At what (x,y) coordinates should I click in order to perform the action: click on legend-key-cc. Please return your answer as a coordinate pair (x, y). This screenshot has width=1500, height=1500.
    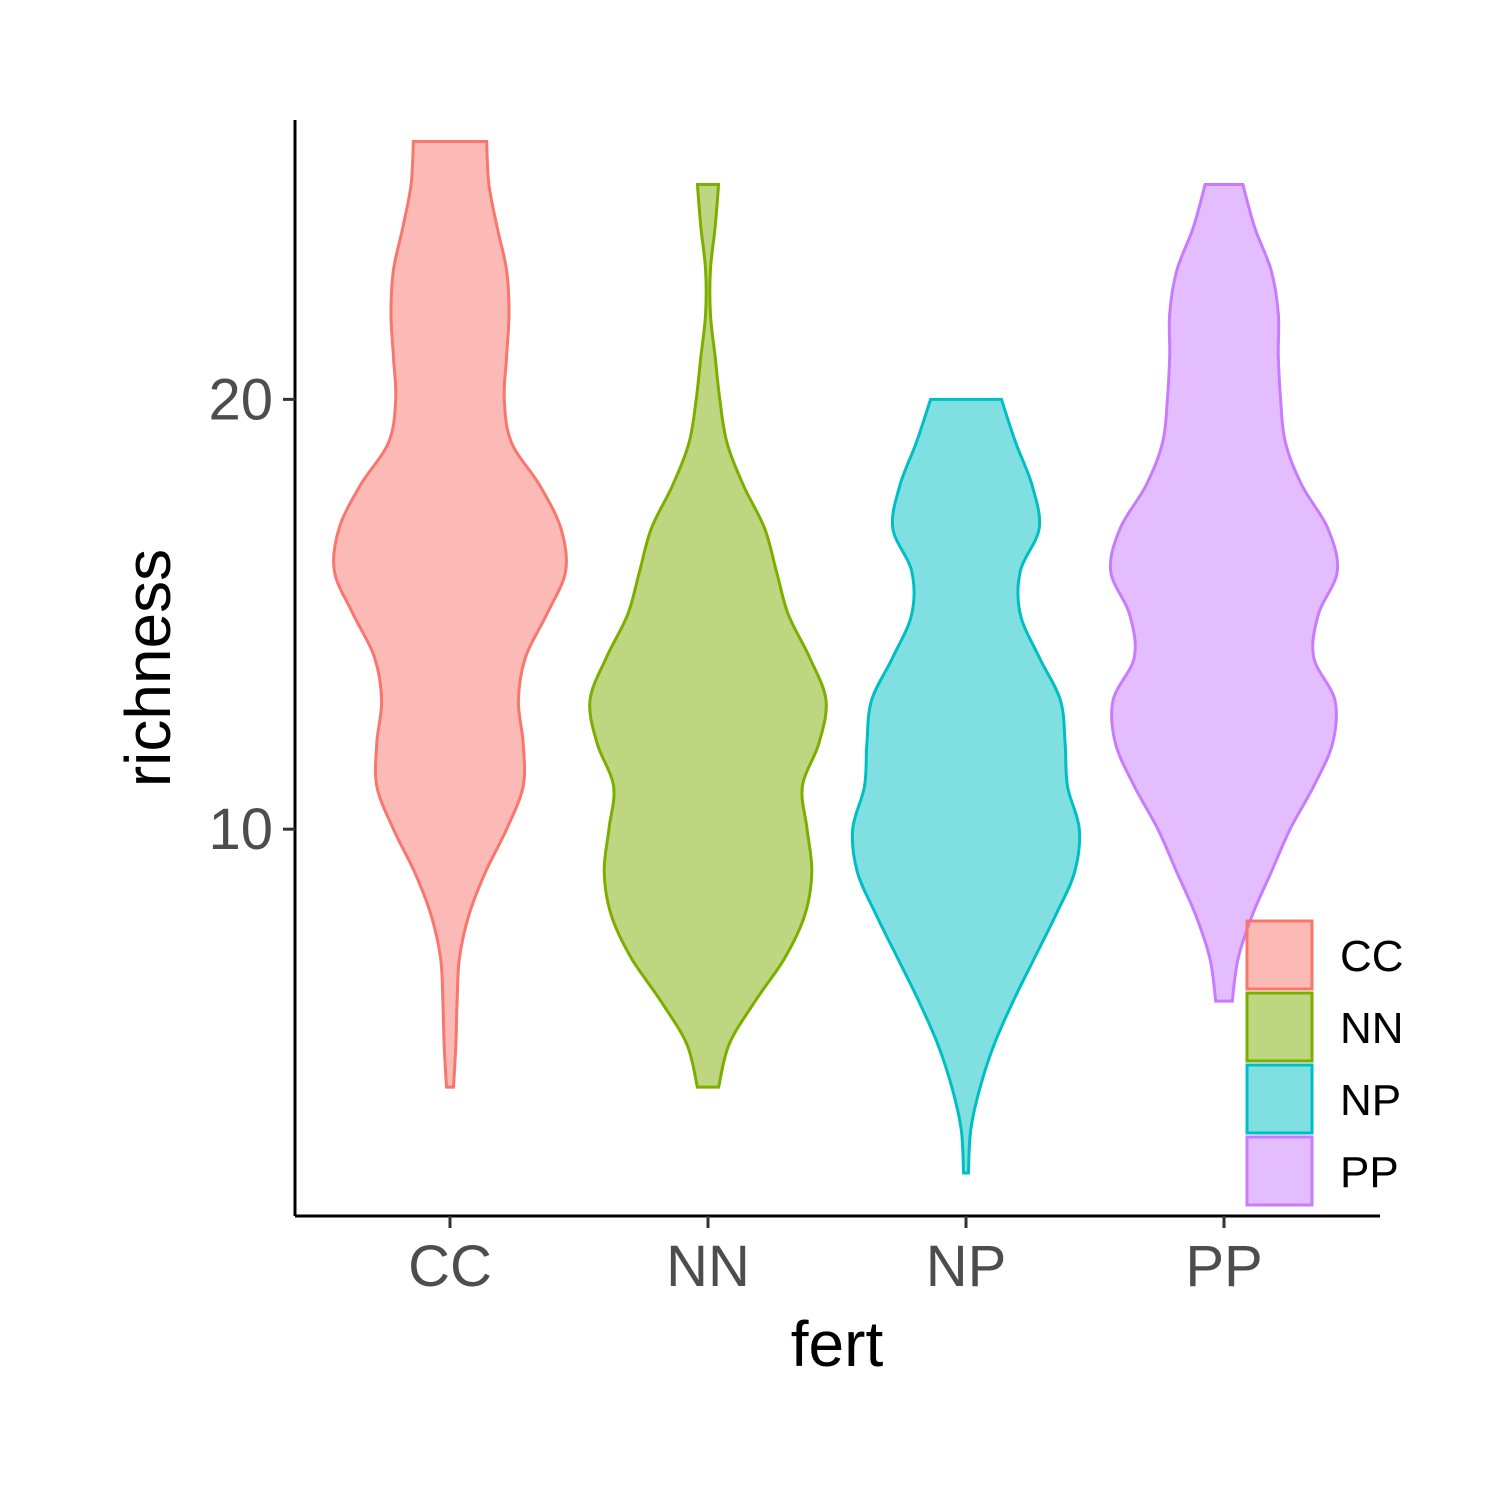
    Looking at the image, I should click on (1279, 955).